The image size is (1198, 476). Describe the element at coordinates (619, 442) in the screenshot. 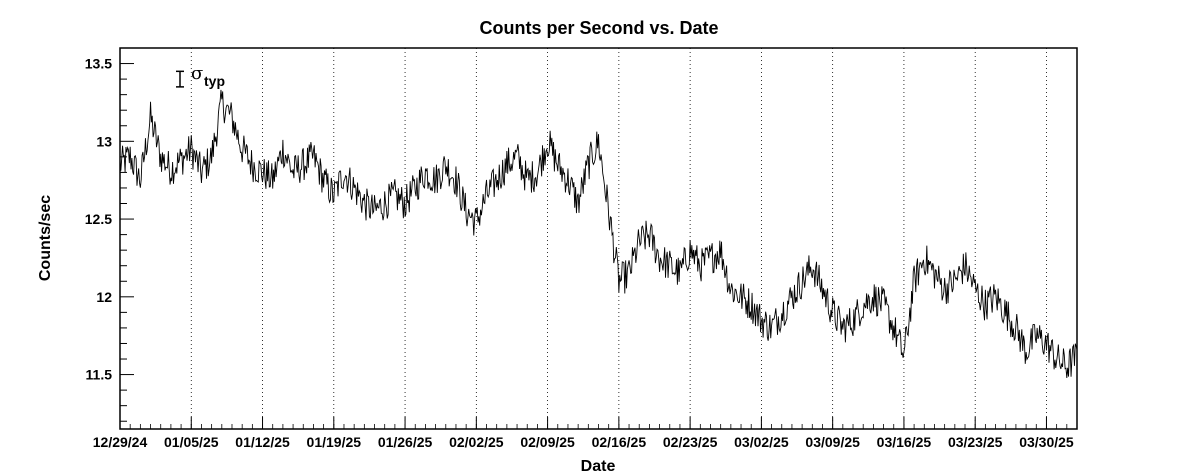

I see `x-tick-label: 02/16/25` at that location.